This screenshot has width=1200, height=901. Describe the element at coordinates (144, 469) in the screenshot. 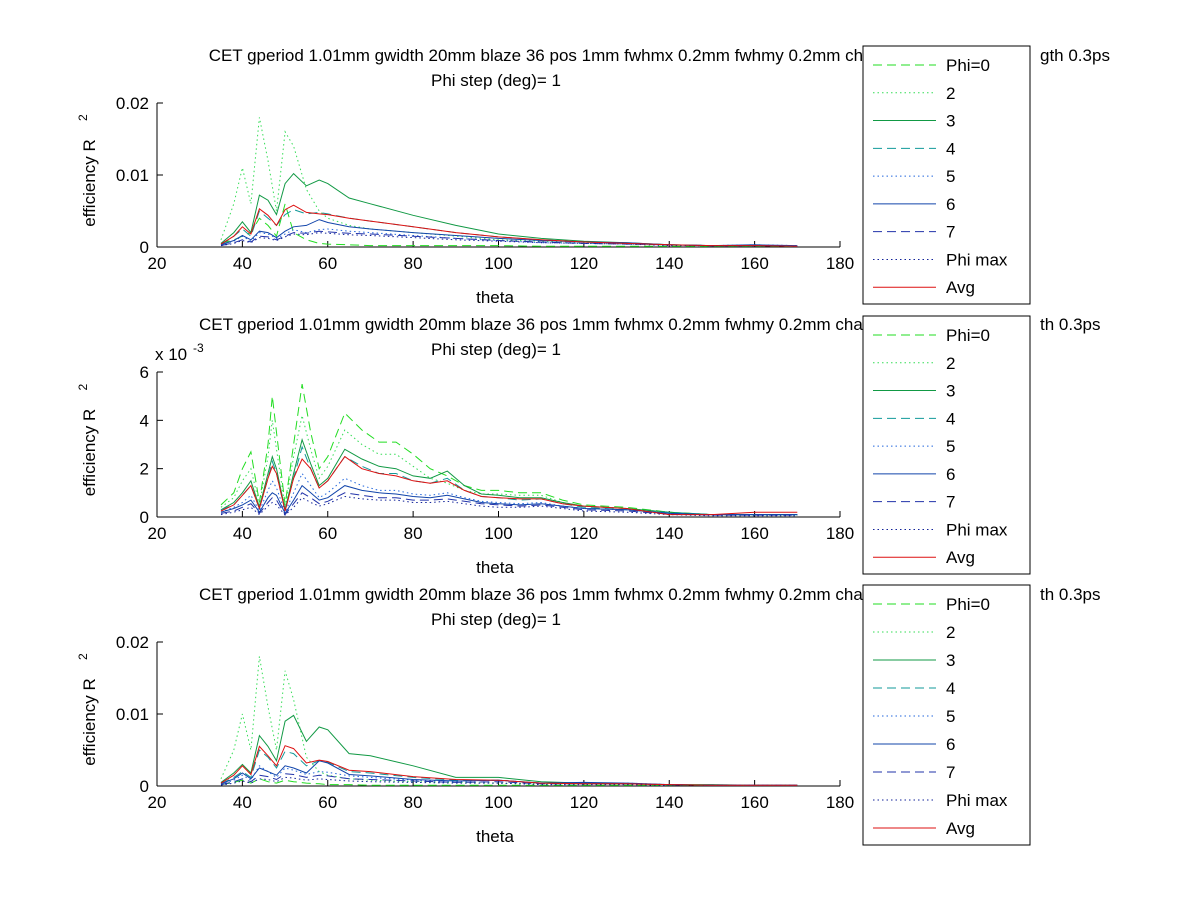

I see `y-tick-label: 2` at that location.